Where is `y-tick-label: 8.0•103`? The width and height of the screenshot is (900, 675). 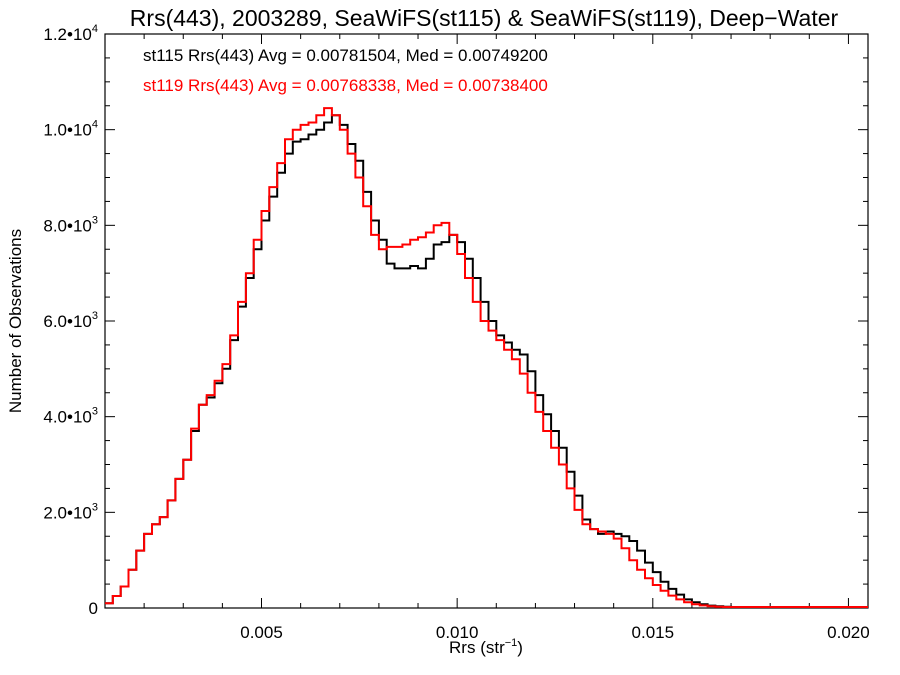 y-tick-label: 8.0•103 is located at coordinates (70, 224).